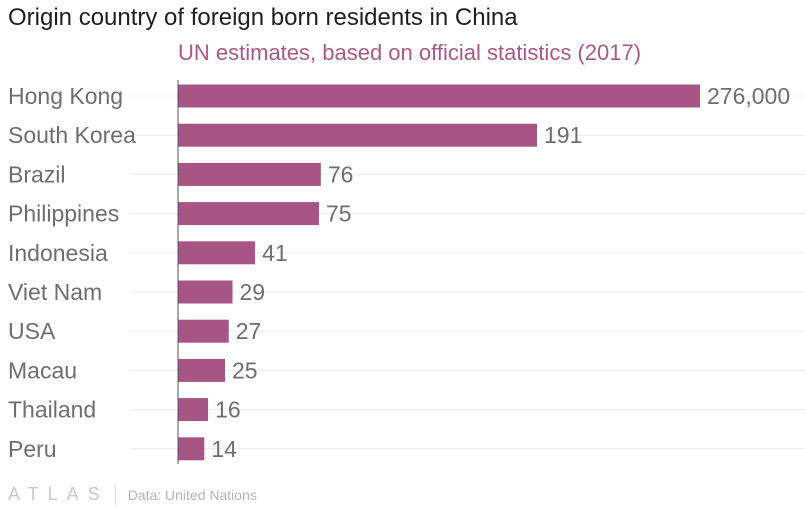 The height and width of the screenshot is (509, 805). Describe the element at coordinates (32, 331) in the screenshot. I see `category-label: USA` at that location.